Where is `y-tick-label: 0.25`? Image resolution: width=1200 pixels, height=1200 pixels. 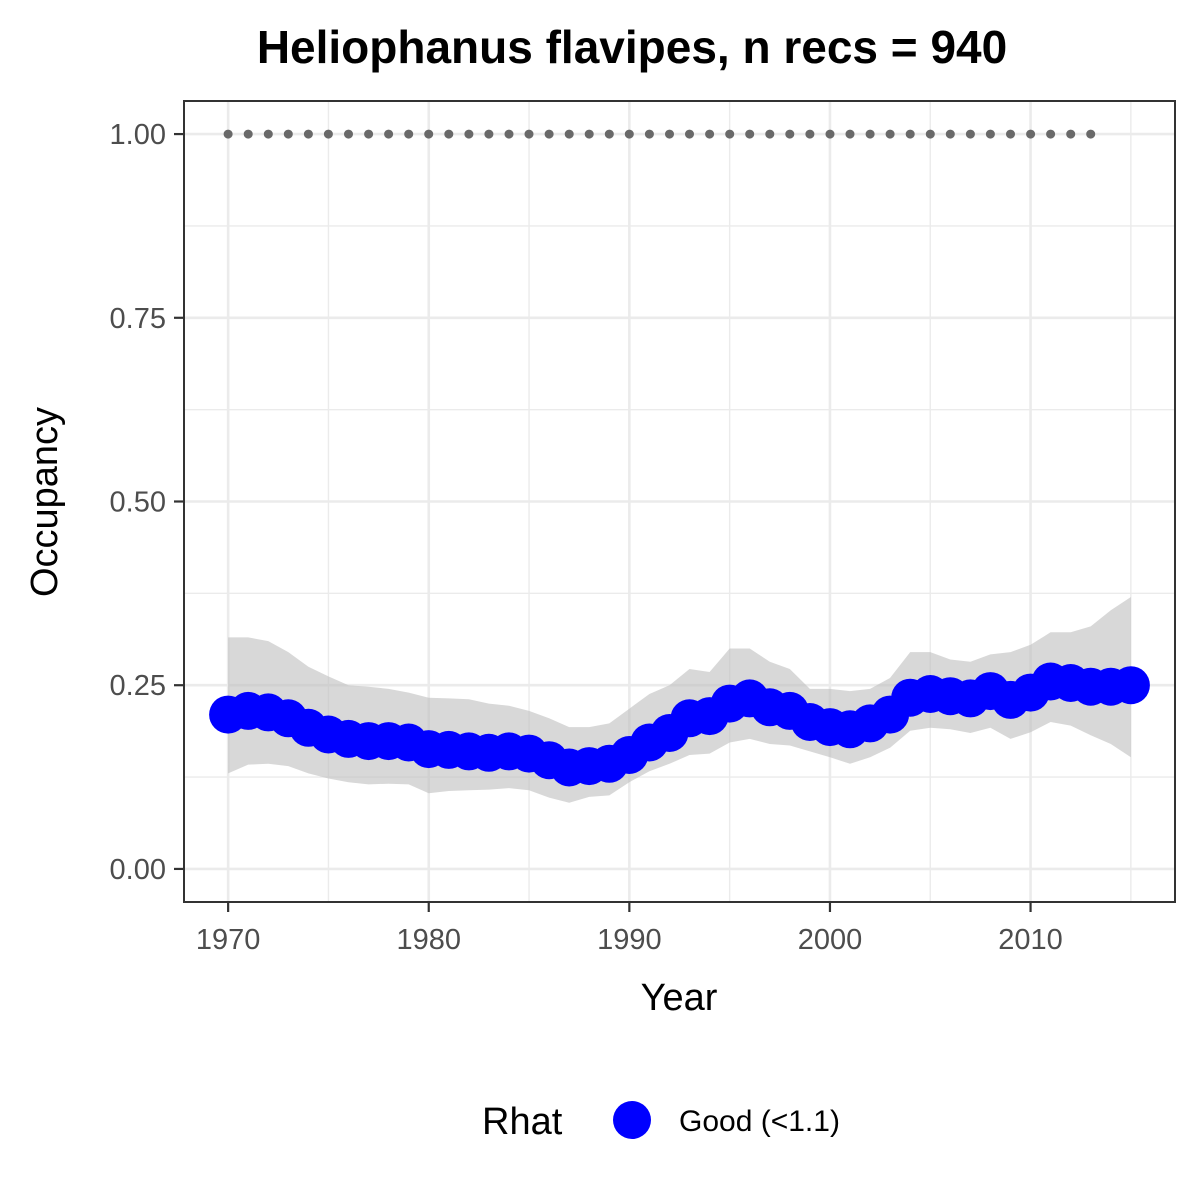
y-tick-label: 0.25 is located at coordinates (138, 686).